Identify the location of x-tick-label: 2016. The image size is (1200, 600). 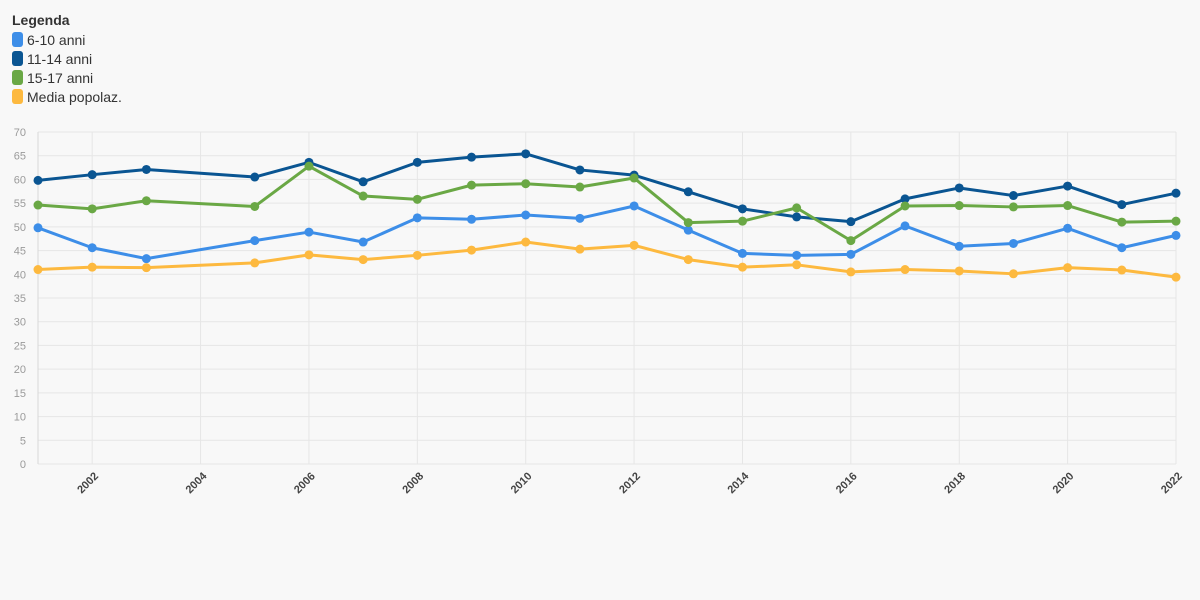
(847, 483).